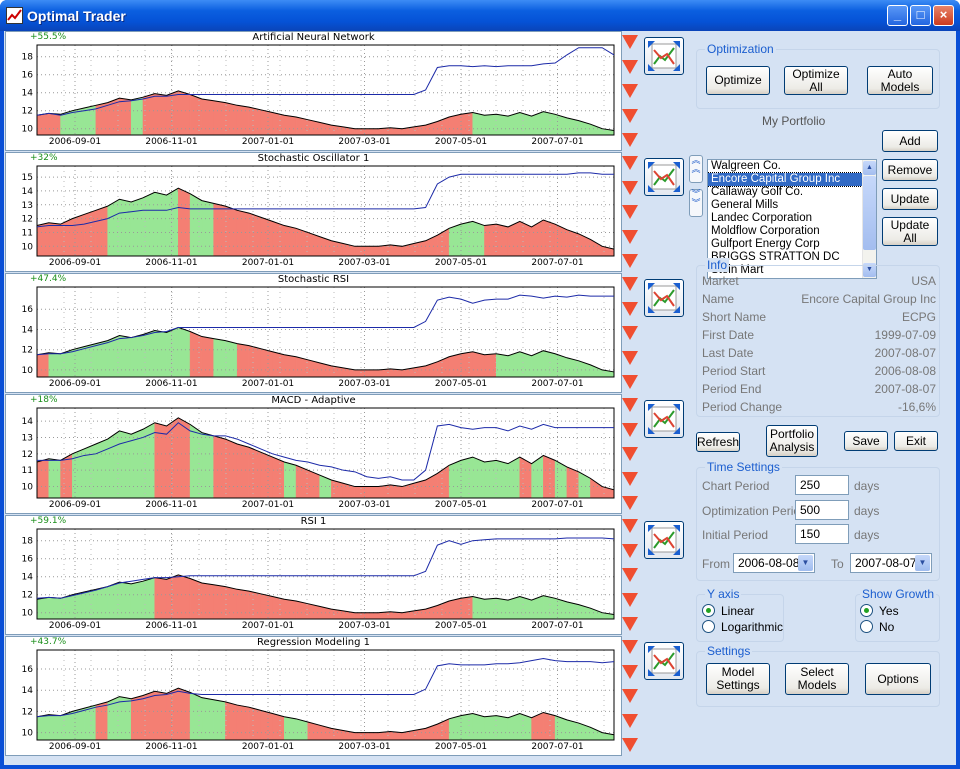 This screenshot has height=769, width=960. What do you see at coordinates (910, 170) in the screenshot?
I see `remove-button: Remove` at bounding box center [910, 170].